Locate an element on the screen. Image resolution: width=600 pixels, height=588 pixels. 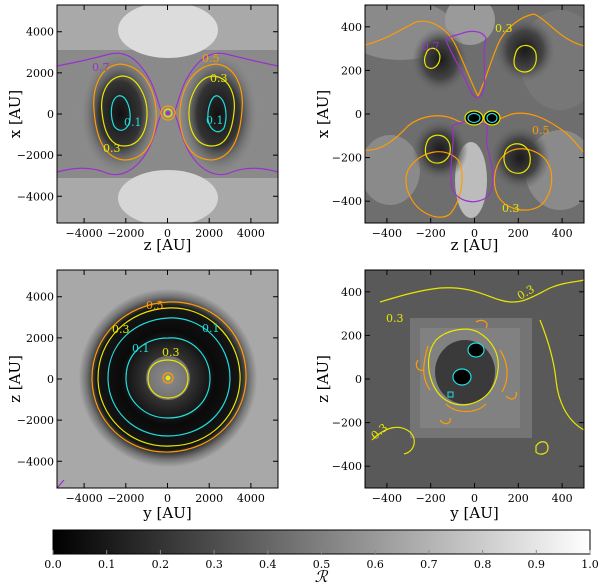
core-lower is located at coordinates (462, 377).